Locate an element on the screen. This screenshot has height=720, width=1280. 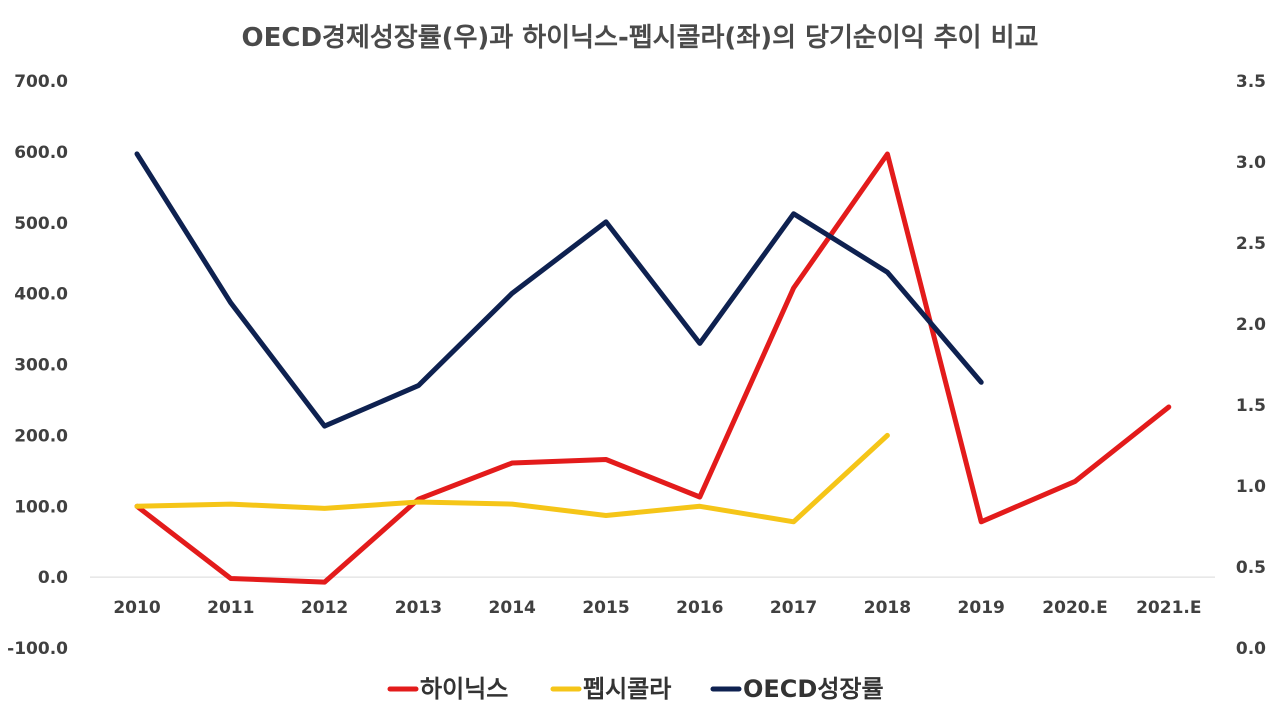
x-axis-tick-label: 2010 is located at coordinates (136, 608).